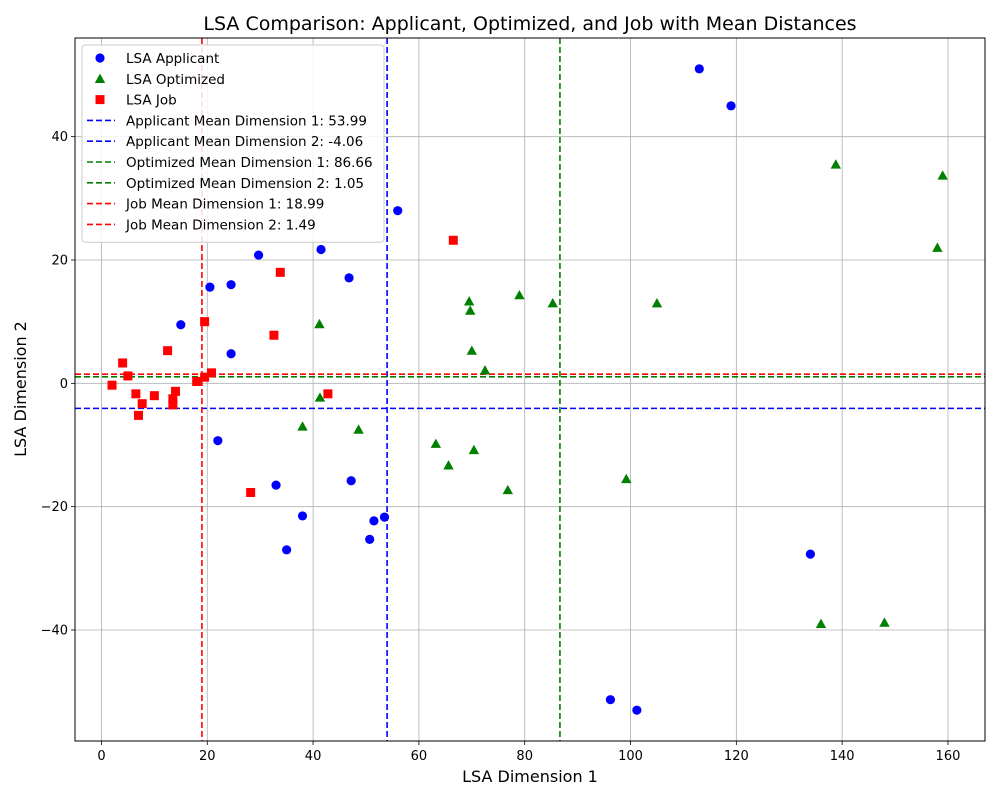  I want to click on y-tick-label: 40, so click(59, 137).